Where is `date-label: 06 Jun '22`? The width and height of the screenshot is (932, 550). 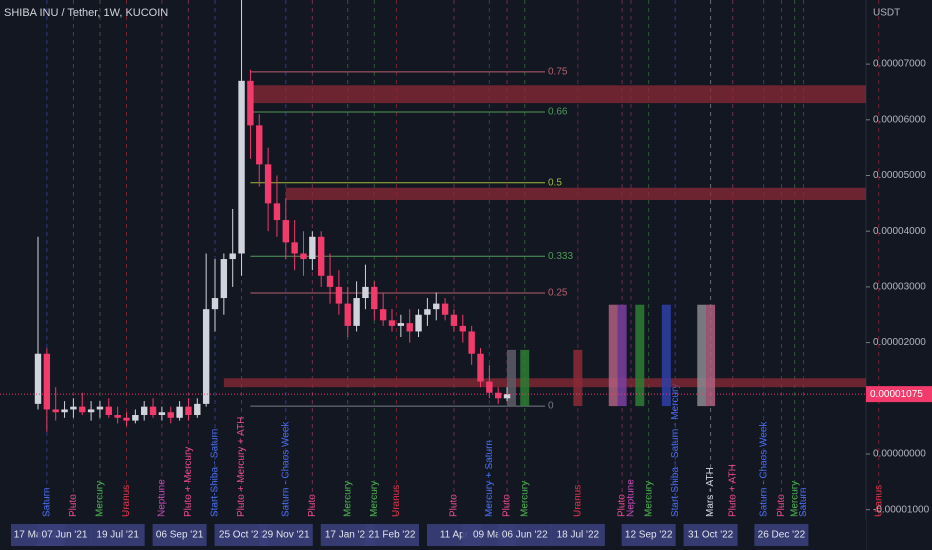
date-label: 06 Jun '22 is located at coordinates (525, 535).